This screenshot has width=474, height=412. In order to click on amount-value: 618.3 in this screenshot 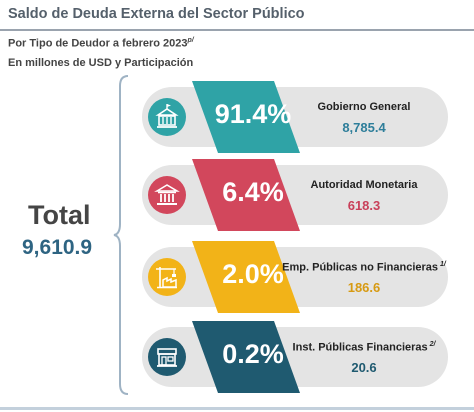, I will do `click(364, 205)`.